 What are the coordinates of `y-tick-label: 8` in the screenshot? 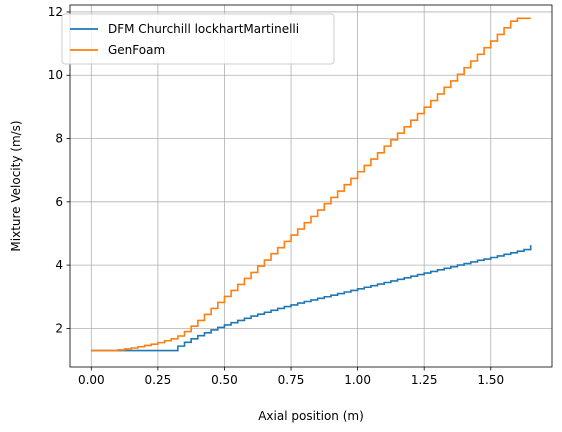 It's located at (59, 139).